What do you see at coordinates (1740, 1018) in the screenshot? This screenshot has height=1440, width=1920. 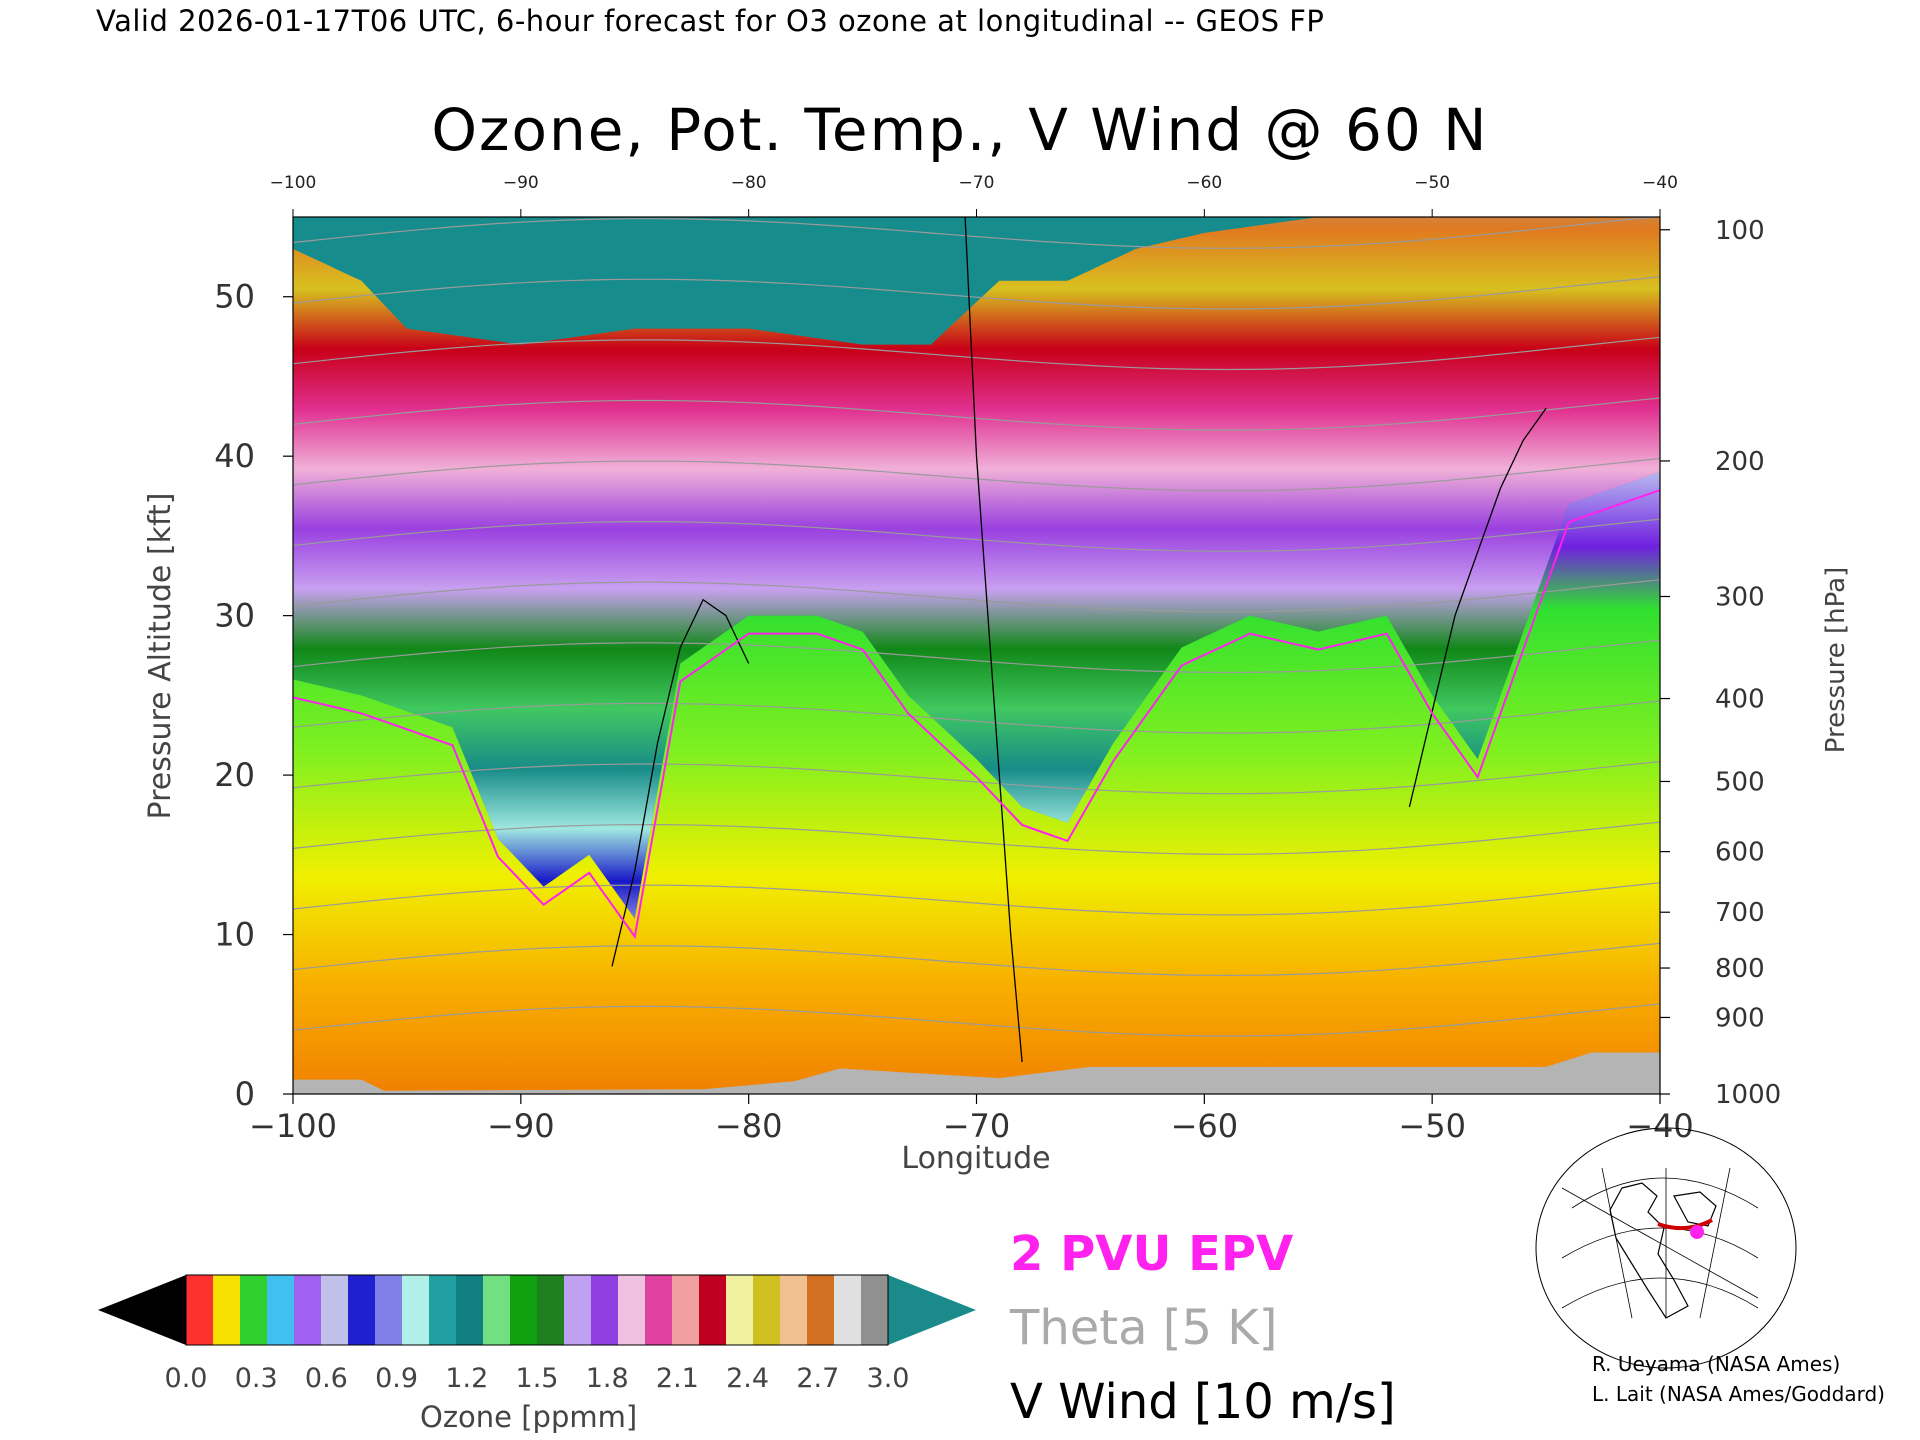 I see `pressure-tick-label: 900` at bounding box center [1740, 1018].